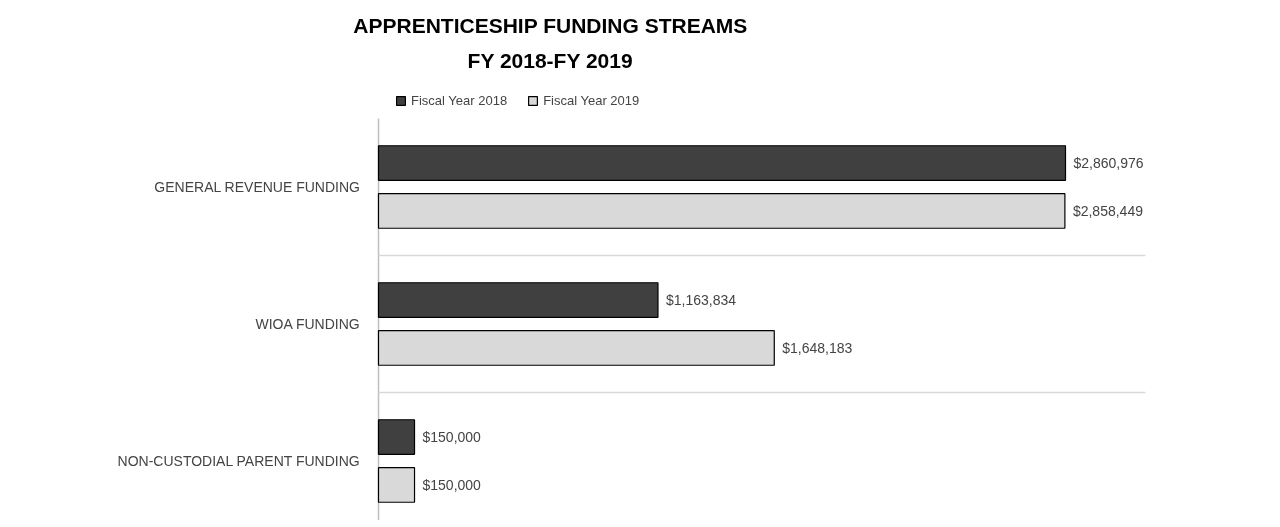  I want to click on data-label: $2,858,449, so click(1108, 210).